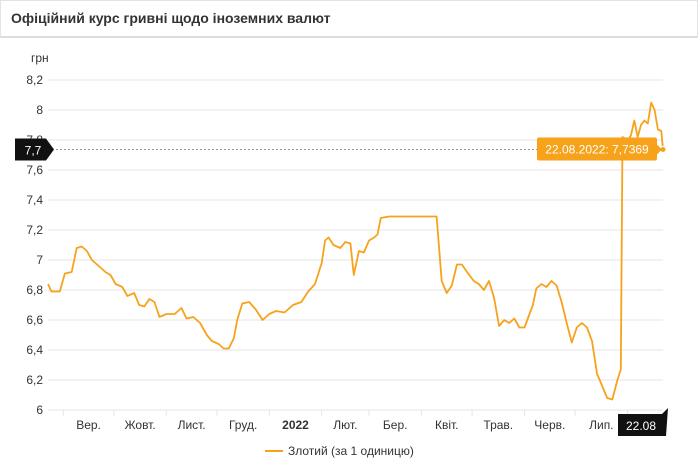 This screenshot has height=470, width=700. Describe the element at coordinates (351, 451) in the screenshot. I see `legend-item-label: Злотий (за 1 одиницю)` at that location.